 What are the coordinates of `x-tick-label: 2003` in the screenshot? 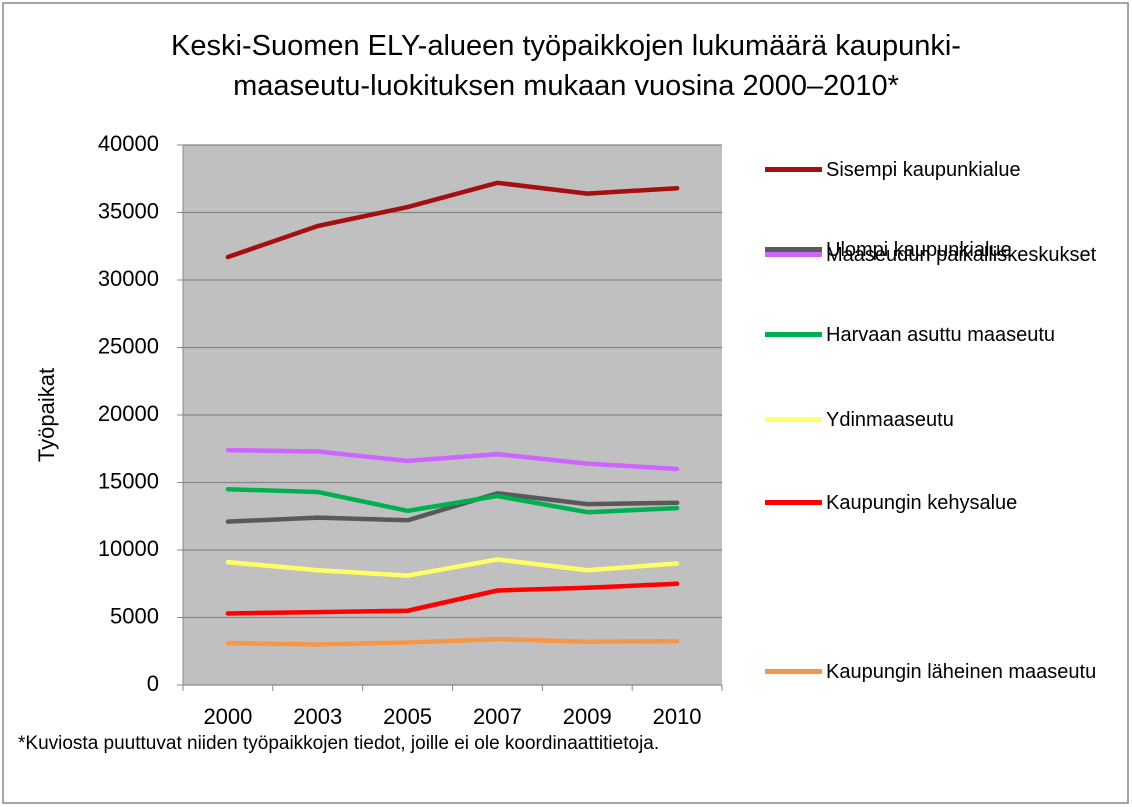 It's located at (317, 716).